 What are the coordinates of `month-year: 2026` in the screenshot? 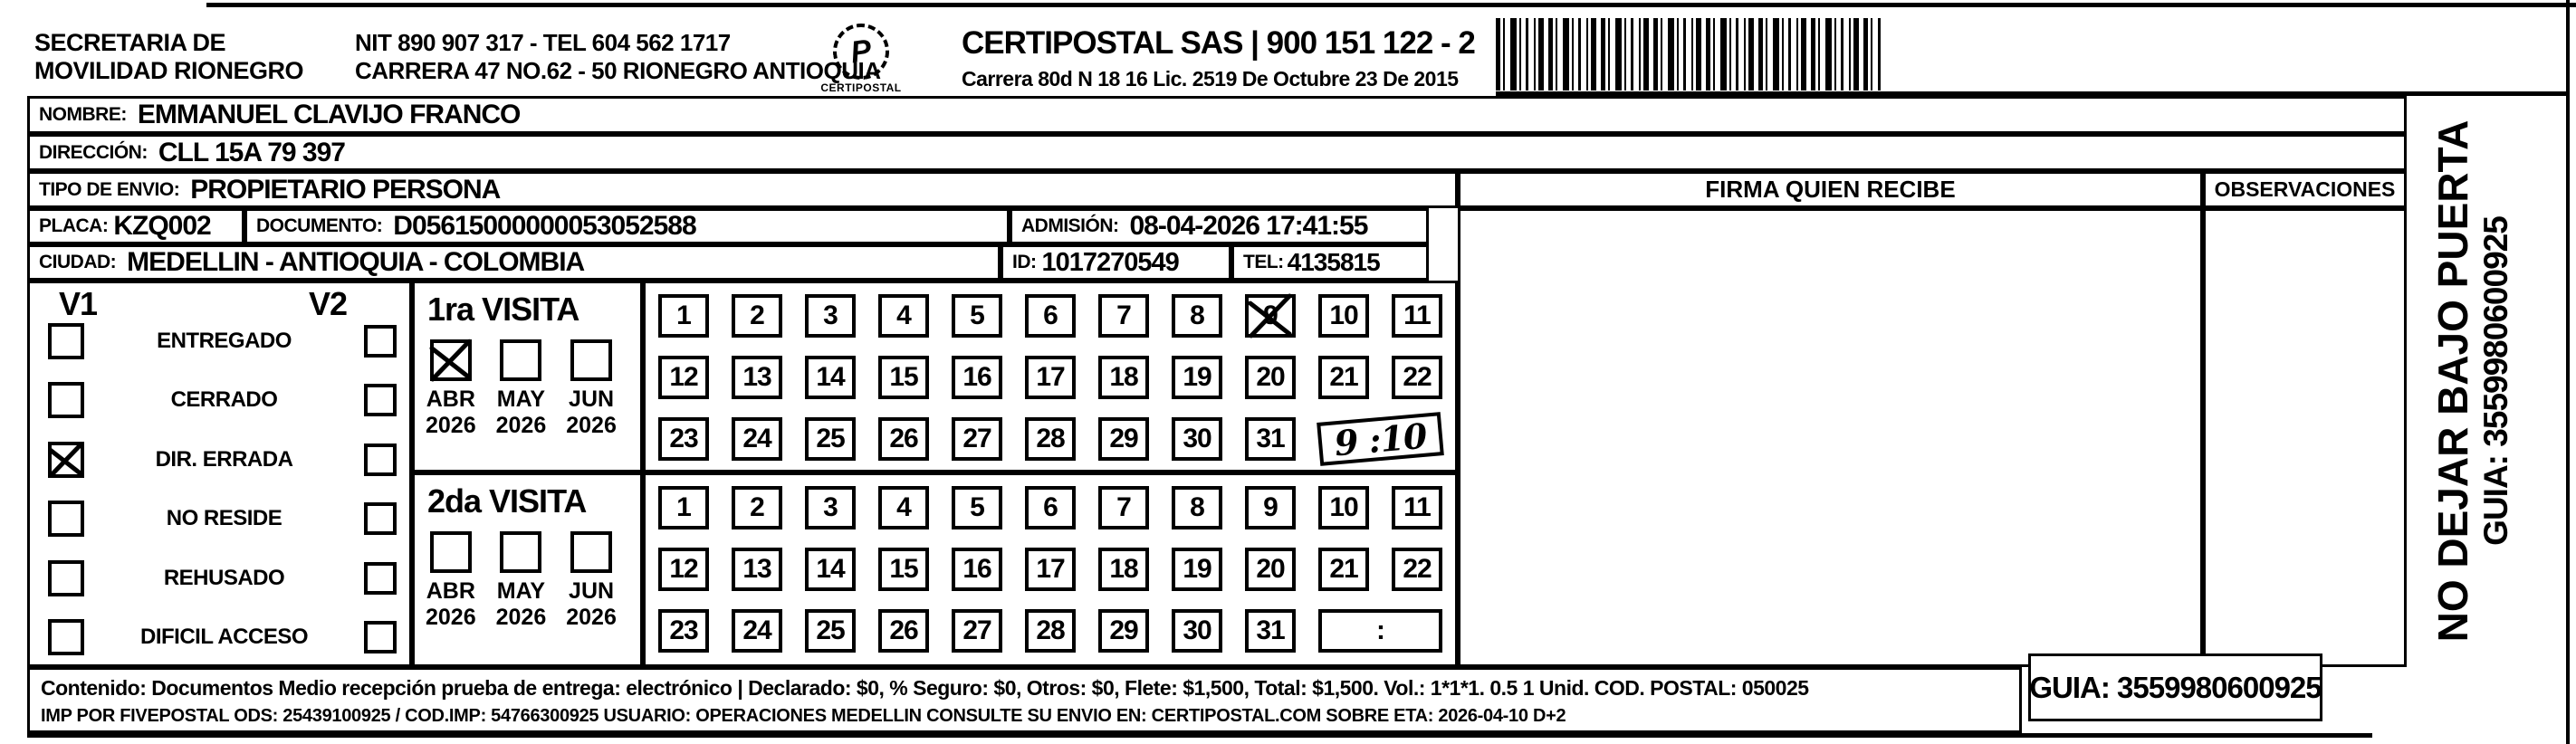 It's located at (591, 425).